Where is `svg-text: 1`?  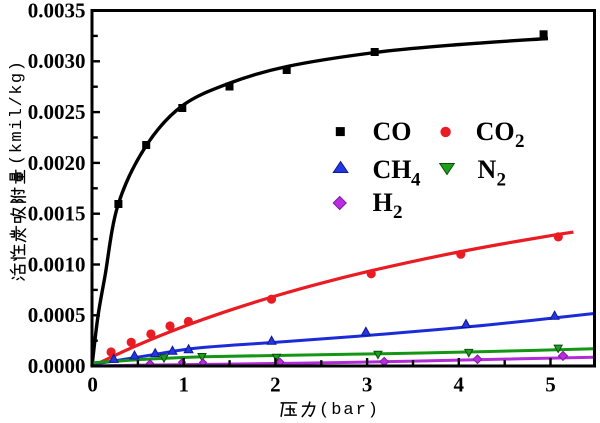
svg-text: 1 is located at coordinates (183, 385).